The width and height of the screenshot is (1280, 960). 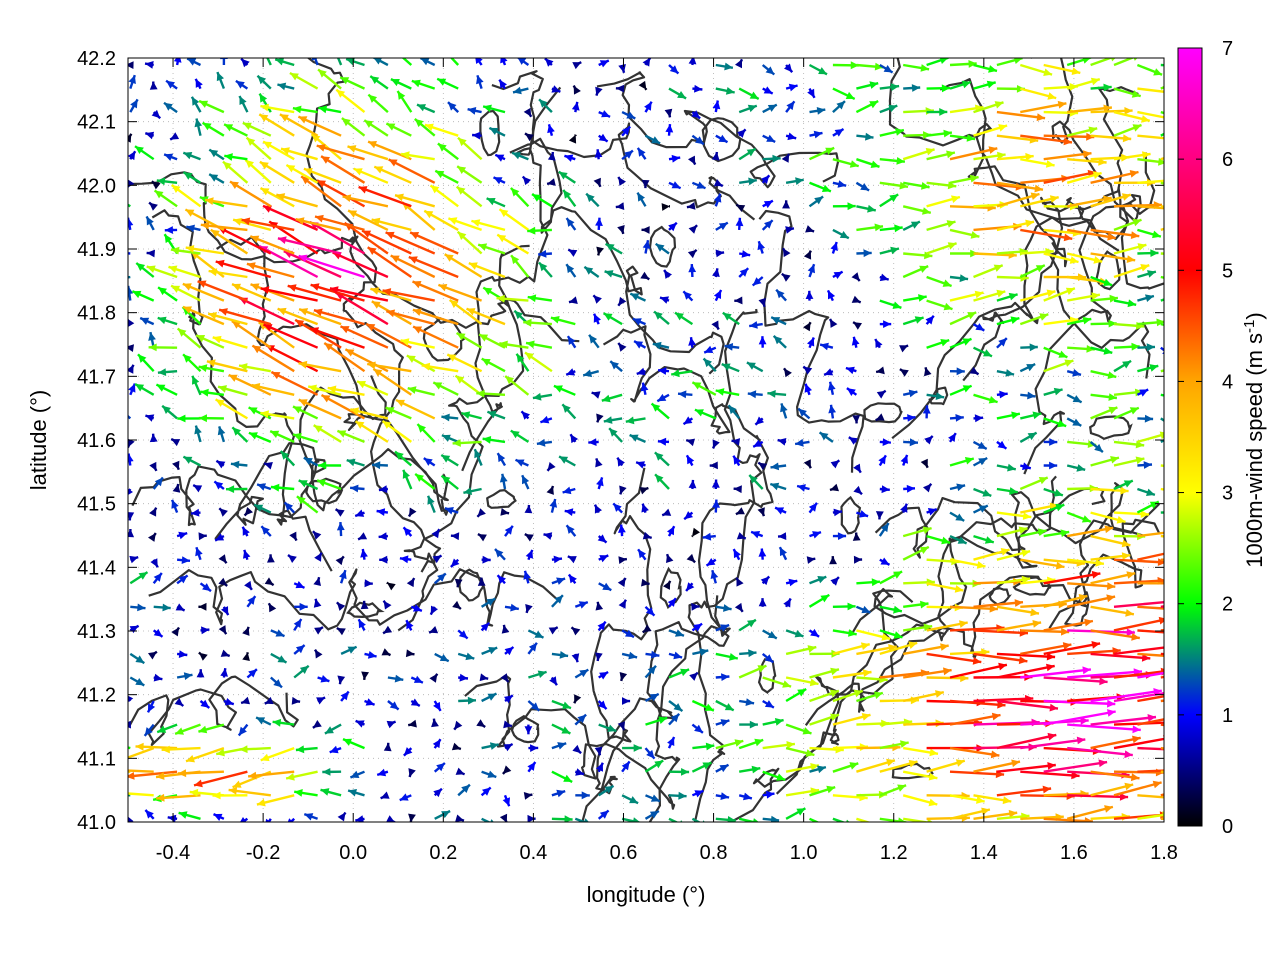 What do you see at coordinates (96, 123) in the screenshot?
I see `y-tick-label-11: 42.1` at bounding box center [96, 123].